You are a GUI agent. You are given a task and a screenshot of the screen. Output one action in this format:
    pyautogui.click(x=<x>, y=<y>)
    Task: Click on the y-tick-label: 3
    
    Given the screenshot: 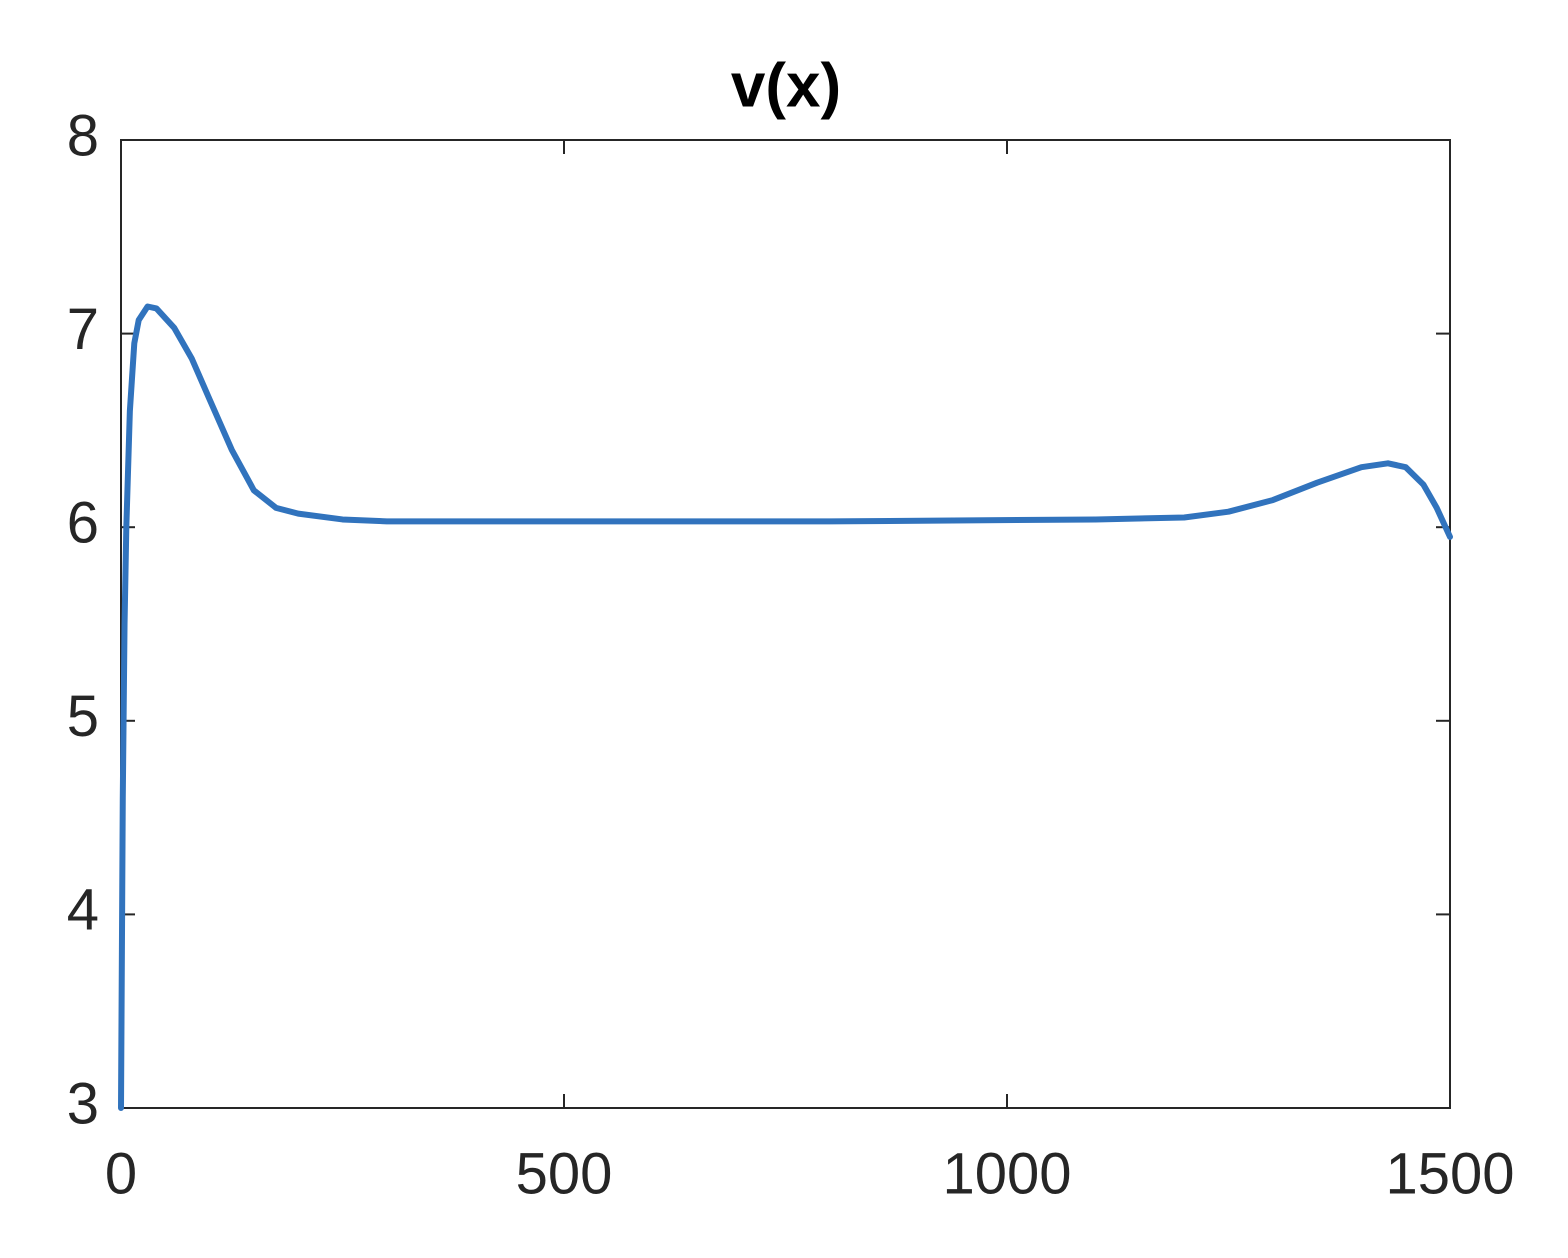 What is the action you would take?
    pyautogui.click(x=83, y=1103)
    